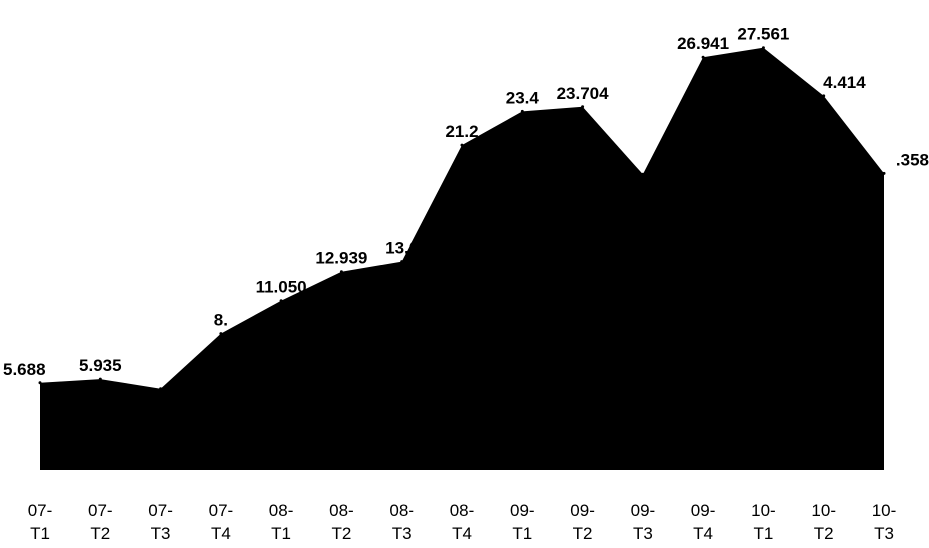  What do you see at coordinates (823, 522) in the screenshot?
I see `x-tick-label: 10-T2` at bounding box center [823, 522].